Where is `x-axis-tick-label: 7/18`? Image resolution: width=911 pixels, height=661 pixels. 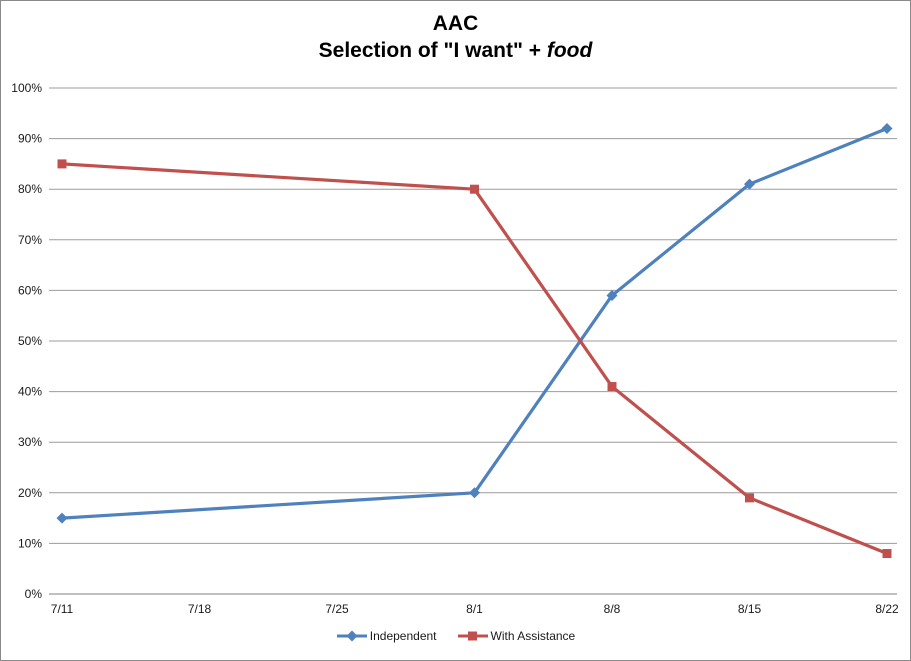 x-axis-tick-label: 7/18 is located at coordinates (200, 609).